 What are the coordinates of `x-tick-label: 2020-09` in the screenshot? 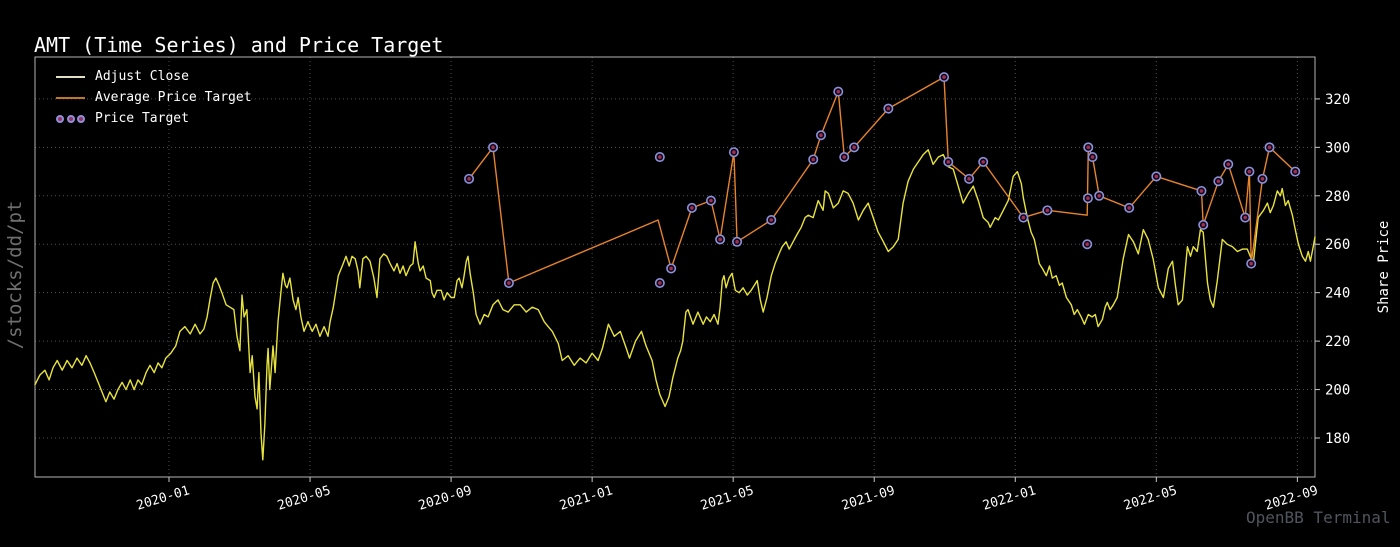 It's located at (445, 498).